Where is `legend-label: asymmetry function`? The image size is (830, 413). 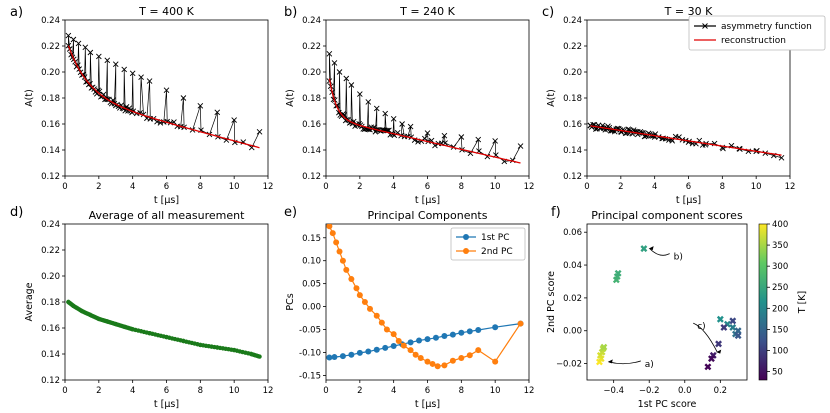 legend-label: asymmetry function is located at coordinates (766, 27).